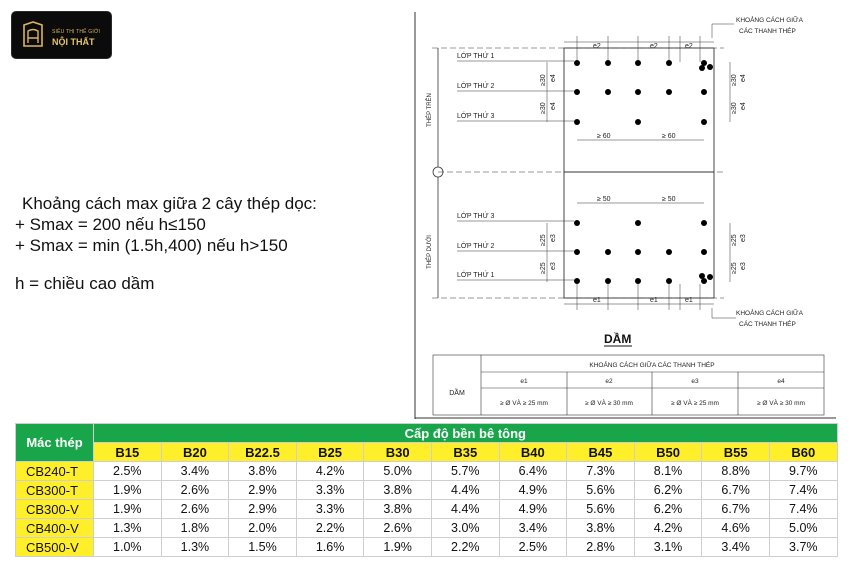 Image resolution: width=854 pixels, height=568 pixels. I want to click on ratio-cell: 5.6%, so click(600, 509).